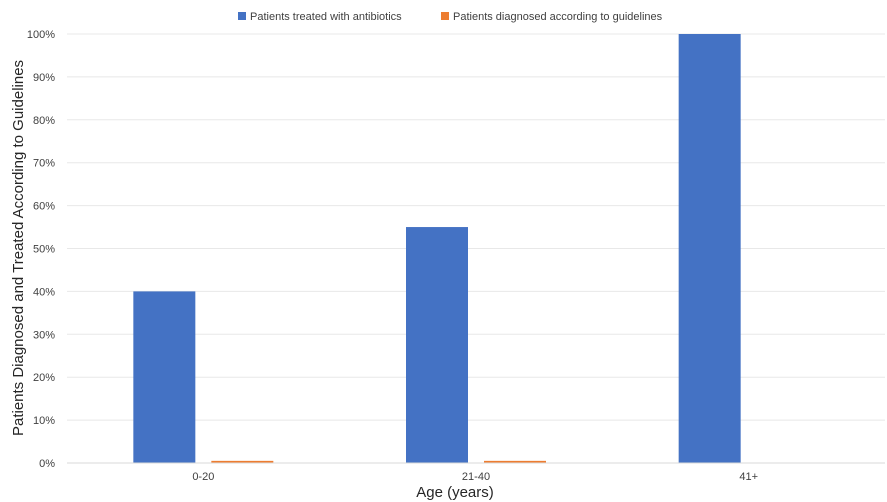  What do you see at coordinates (44, 292) in the screenshot?
I see `y-tick-label: 40%` at bounding box center [44, 292].